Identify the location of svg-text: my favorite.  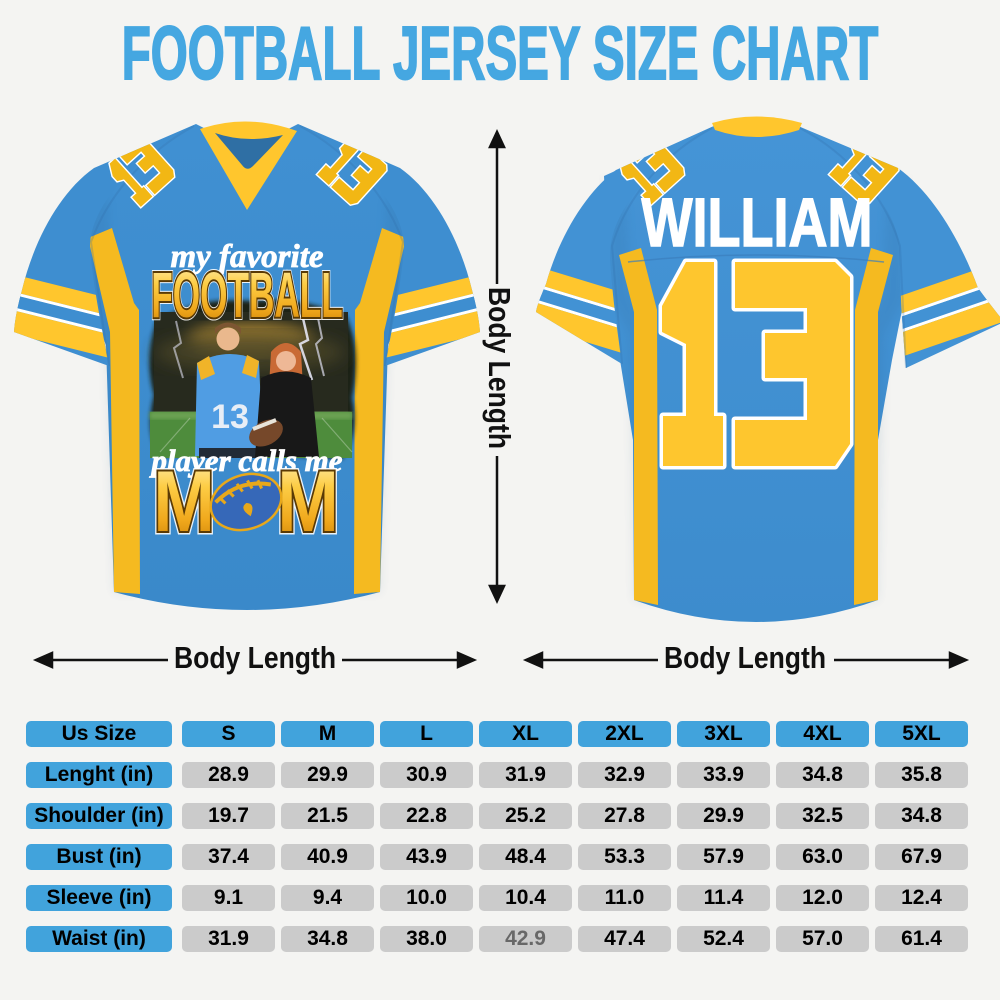
(246, 257).